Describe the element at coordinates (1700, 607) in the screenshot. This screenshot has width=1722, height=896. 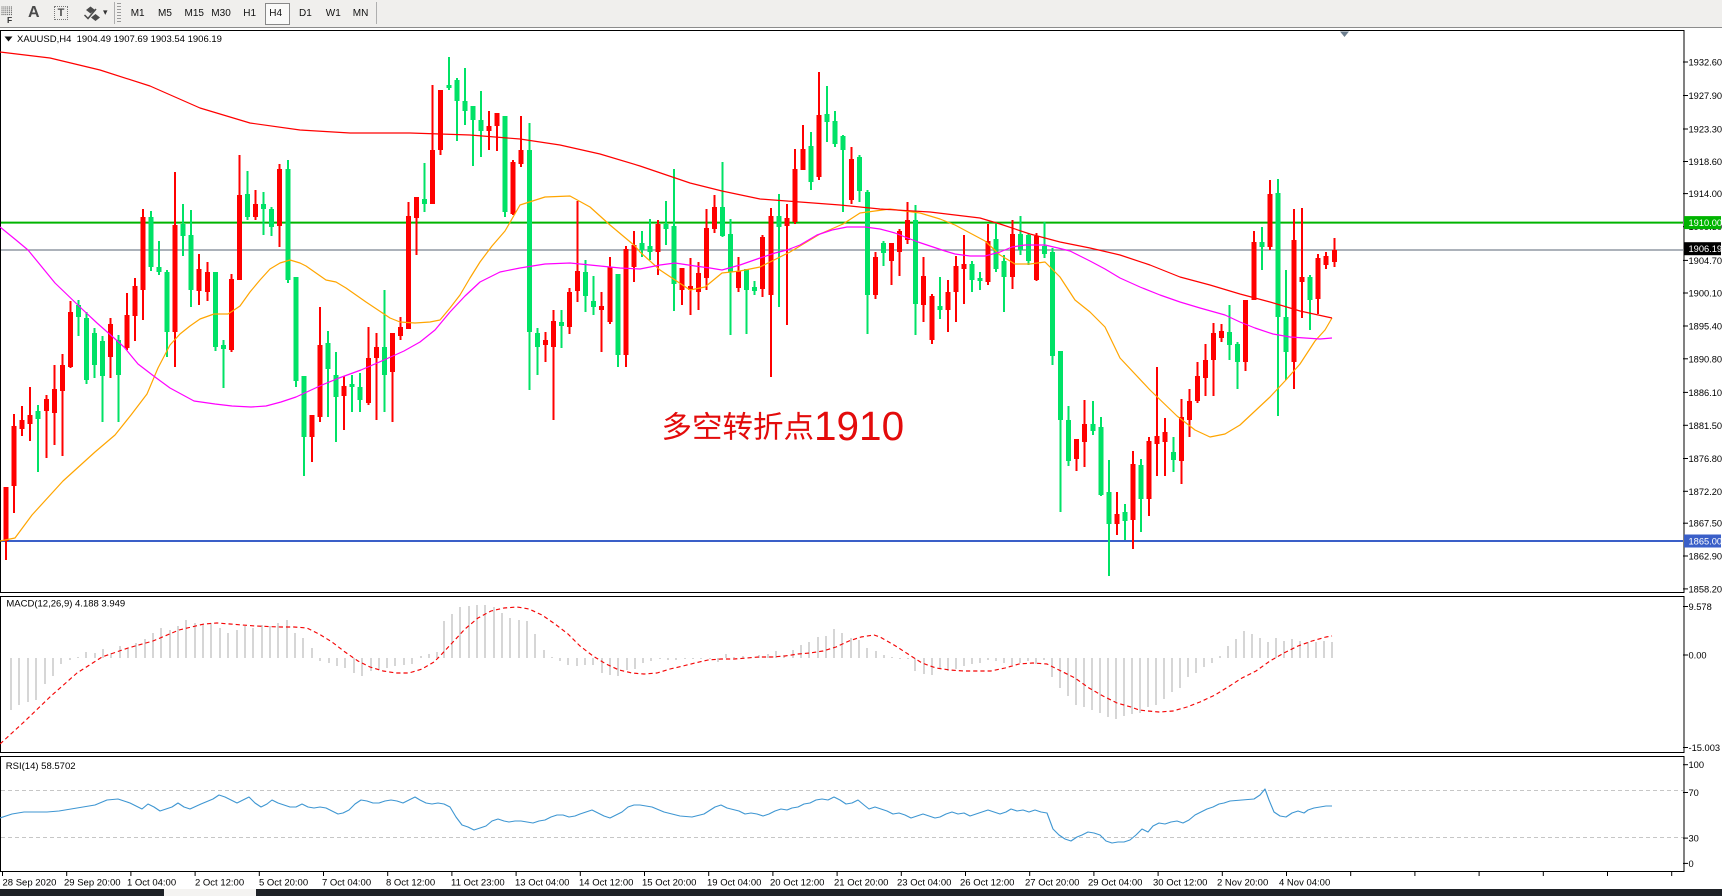
I see `svg-text: 9.578` at that location.